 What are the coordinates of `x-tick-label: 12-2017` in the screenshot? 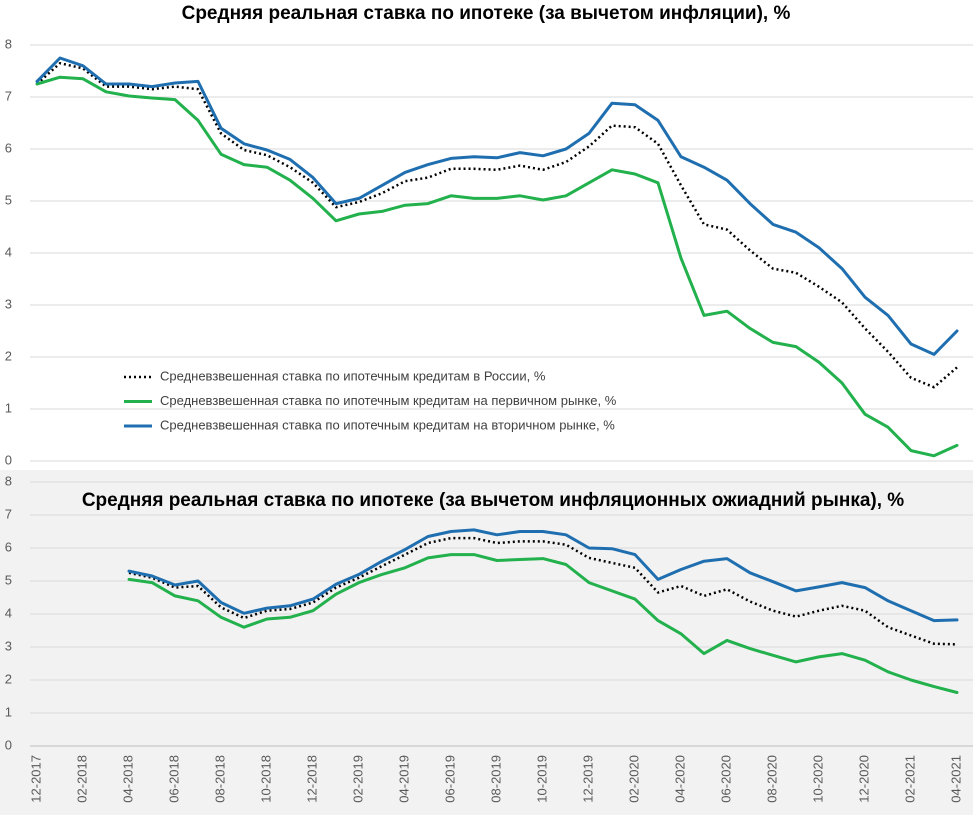 It's located at (35, 779).